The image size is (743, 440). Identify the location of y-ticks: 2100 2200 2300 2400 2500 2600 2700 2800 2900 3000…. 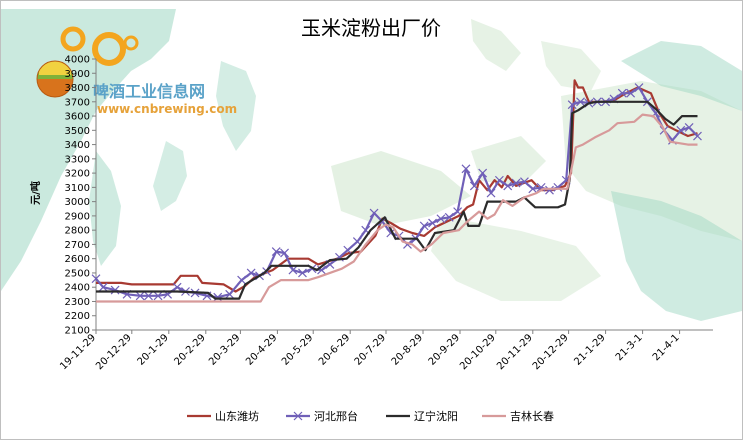
(80, 196).